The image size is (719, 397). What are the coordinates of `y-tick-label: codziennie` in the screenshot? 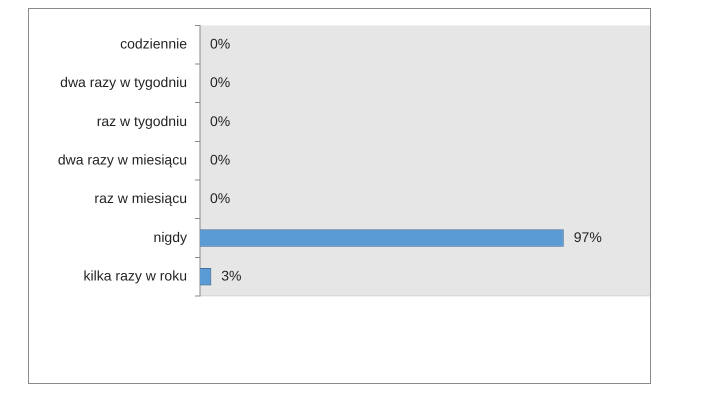 It's located at (154, 44).